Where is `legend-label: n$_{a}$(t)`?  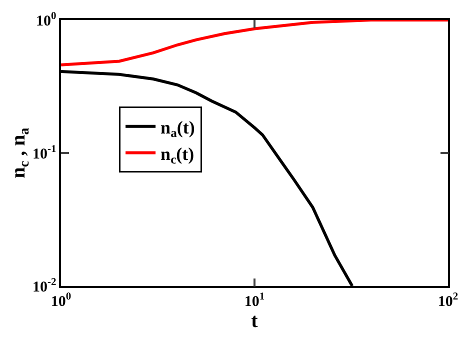
legend-label: n$_{a}$(t) is located at coordinates (177, 128).